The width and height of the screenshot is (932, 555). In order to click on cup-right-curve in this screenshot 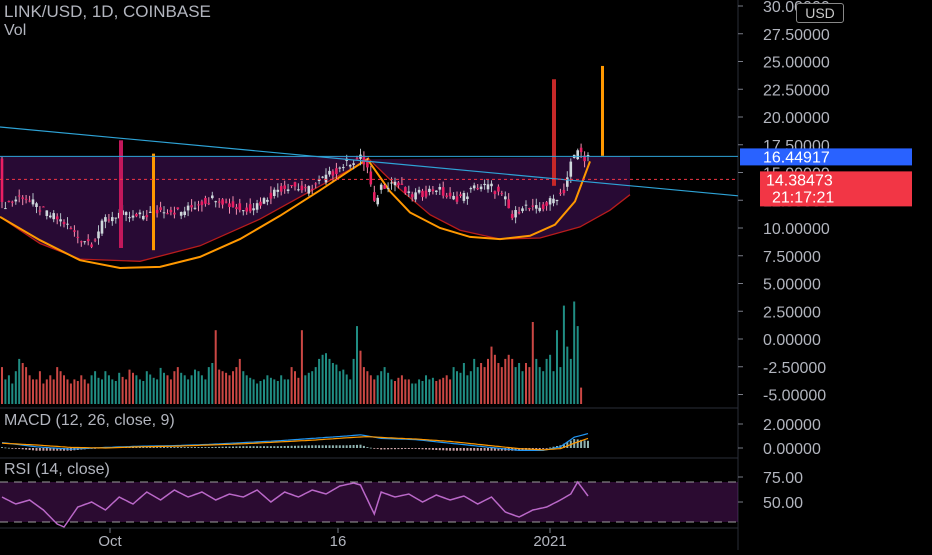, I will do `click(479, 200)`.